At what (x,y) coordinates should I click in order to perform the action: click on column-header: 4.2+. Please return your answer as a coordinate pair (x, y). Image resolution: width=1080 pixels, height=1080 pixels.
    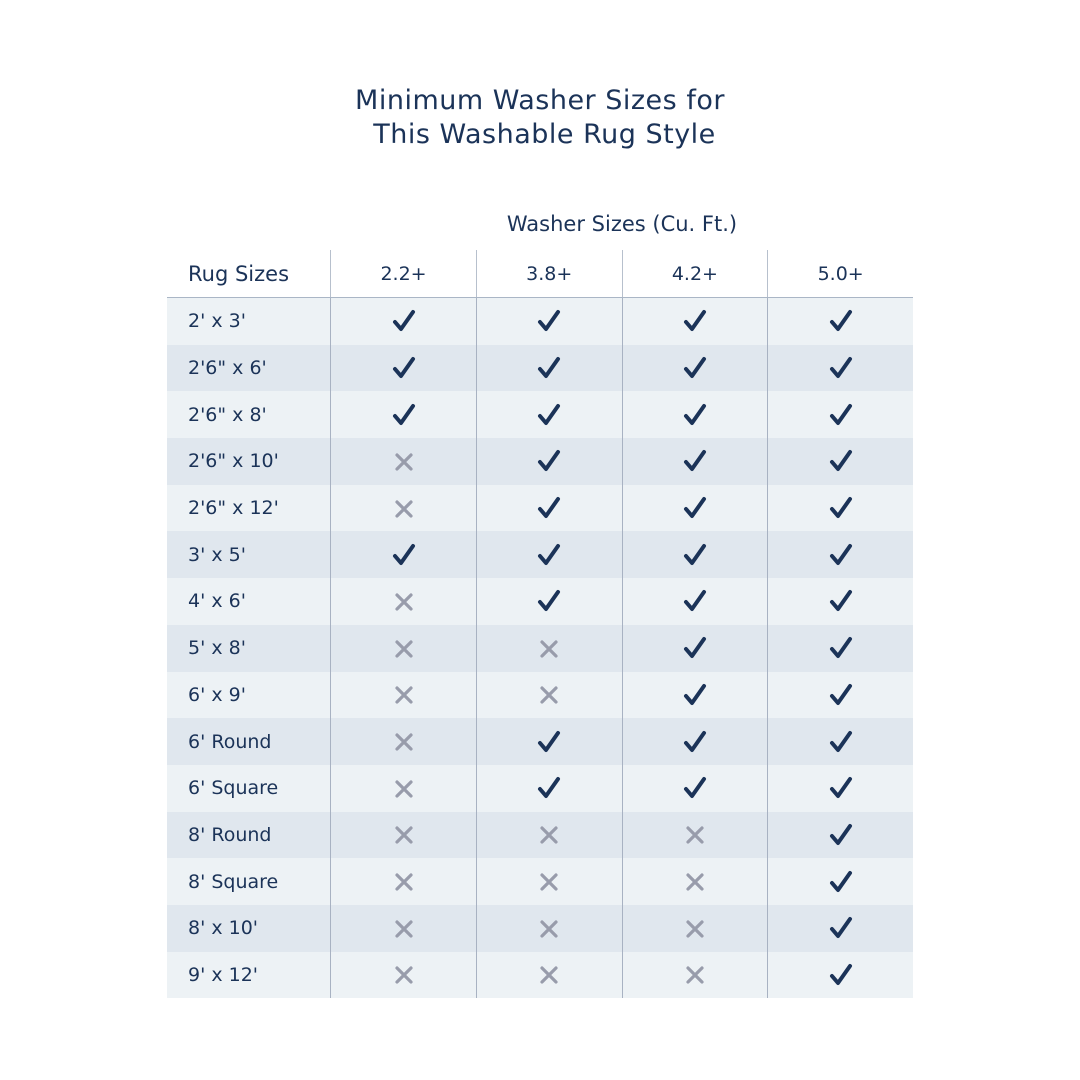
    Looking at the image, I should click on (694, 274).